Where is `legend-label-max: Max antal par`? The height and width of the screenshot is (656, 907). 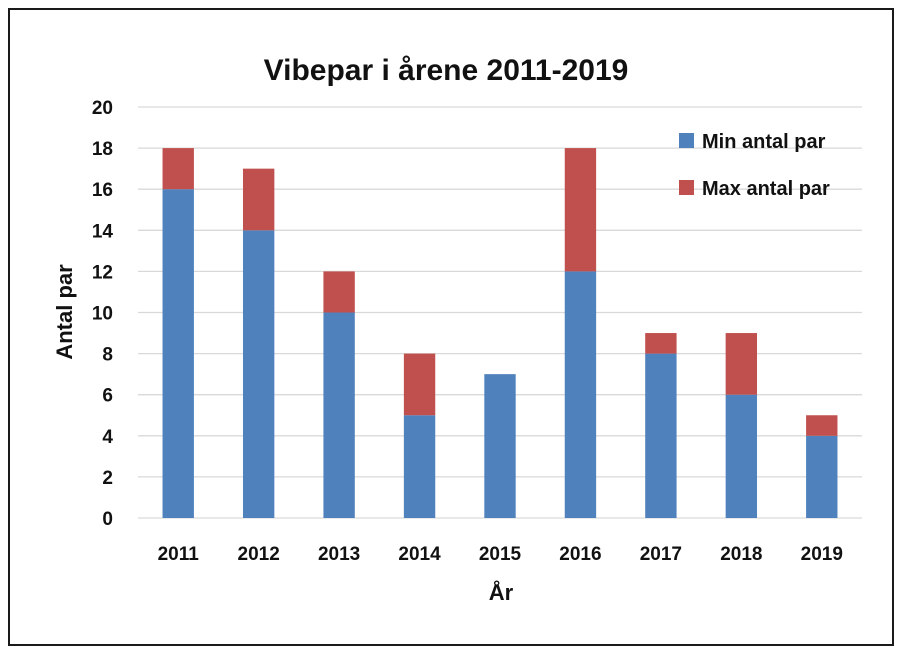 legend-label-max: Max antal par is located at coordinates (766, 189).